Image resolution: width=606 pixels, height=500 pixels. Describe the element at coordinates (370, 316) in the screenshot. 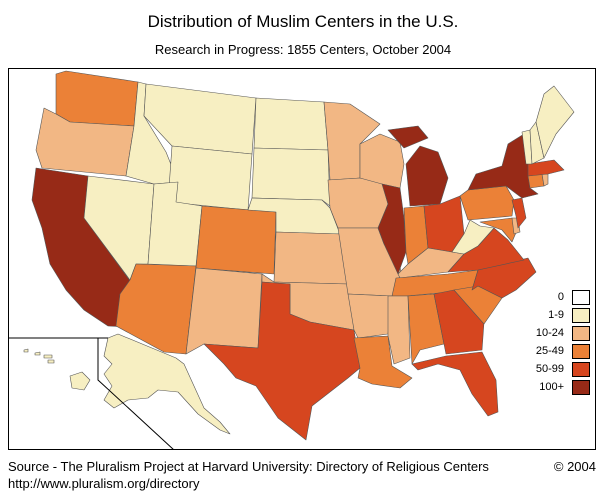

I see `state-arkansas` at that location.